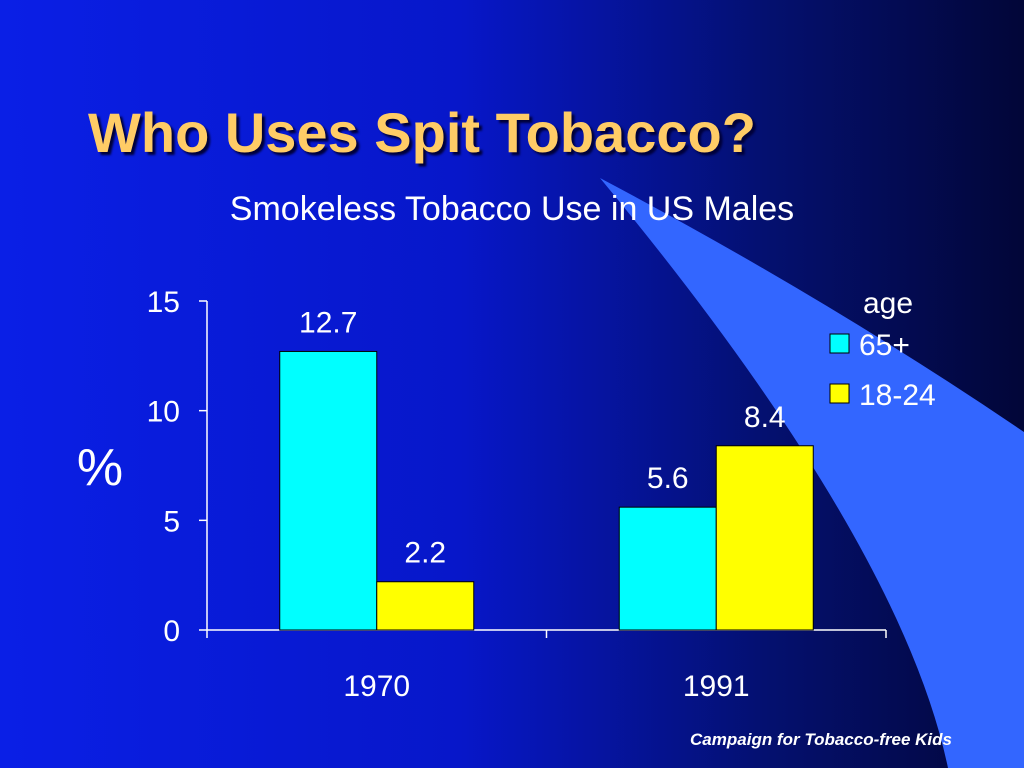  I want to click on data-label: 2.2, so click(425, 553).